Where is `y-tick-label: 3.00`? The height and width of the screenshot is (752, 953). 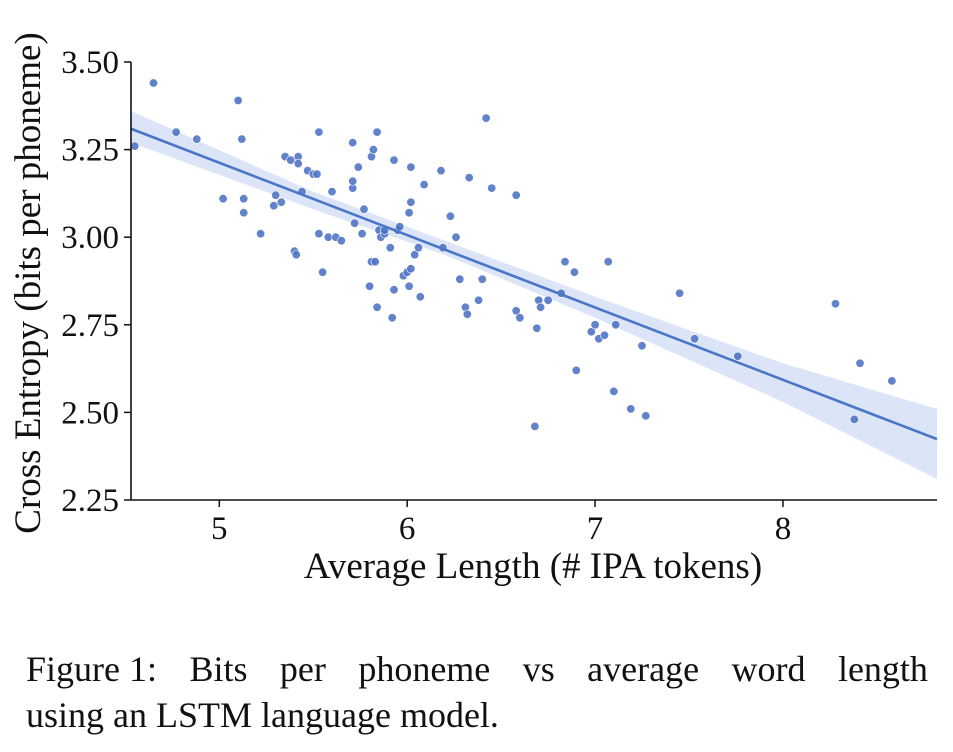 y-tick-label: 3.00 is located at coordinates (90, 238).